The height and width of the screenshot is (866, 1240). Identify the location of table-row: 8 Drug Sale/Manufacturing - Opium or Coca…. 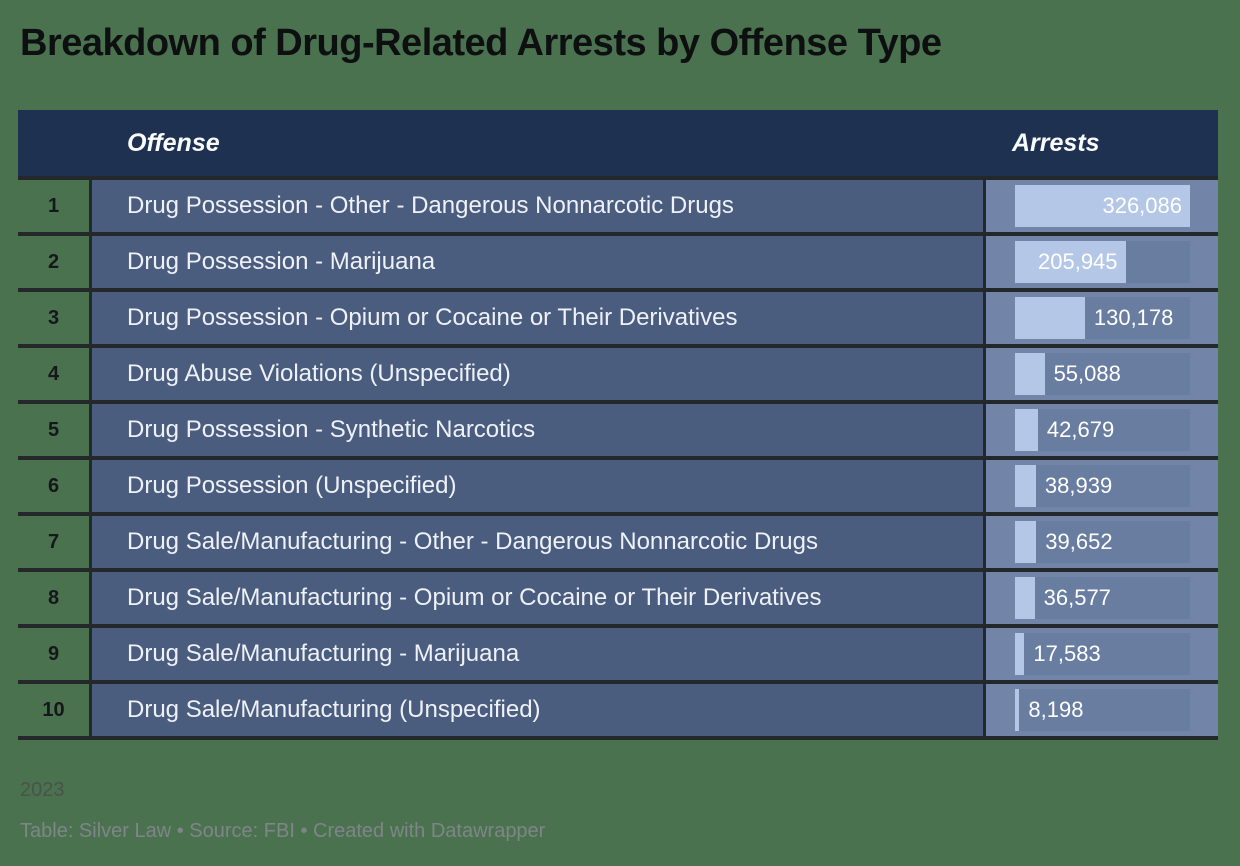
(618, 596).